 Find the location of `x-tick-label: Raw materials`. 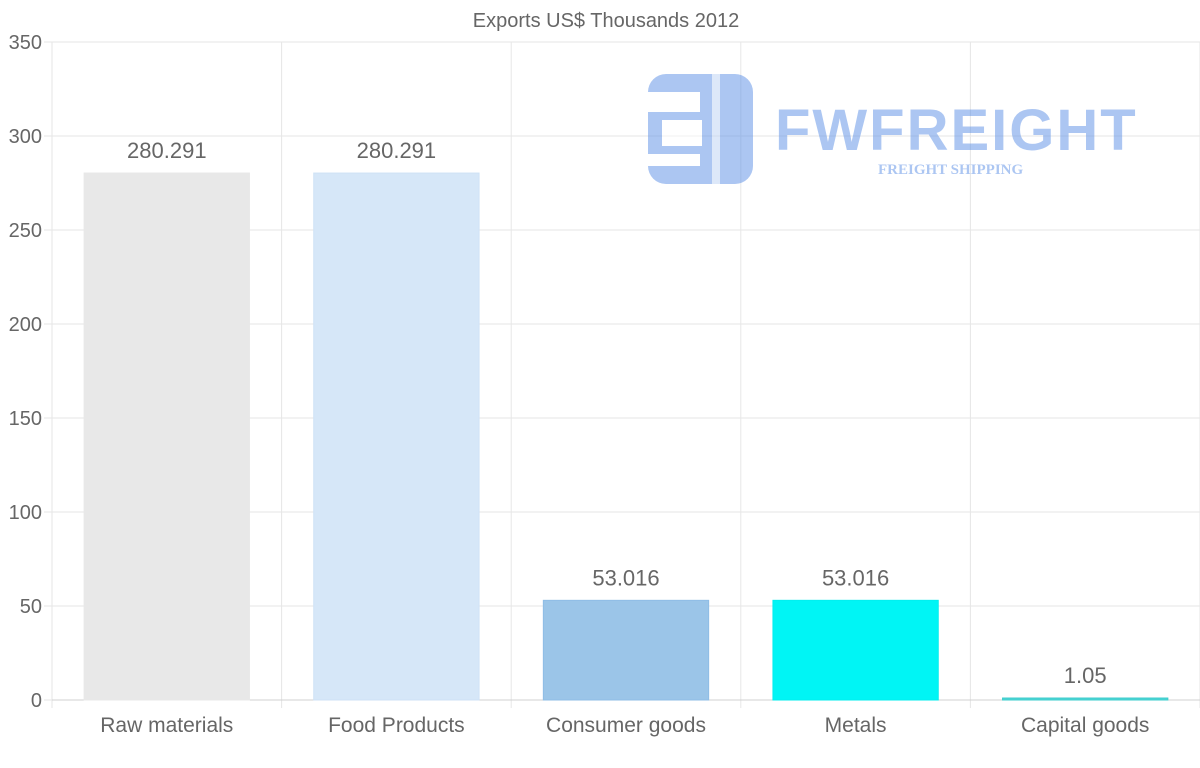

x-tick-label: Raw materials is located at coordinates (166, 725).